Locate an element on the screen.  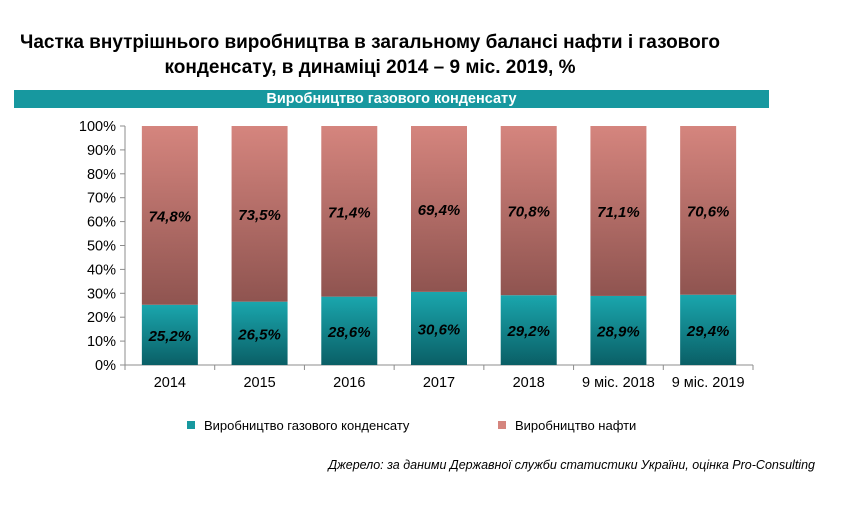
x-tick-label: 2014 is located at coordinates (170, 383).